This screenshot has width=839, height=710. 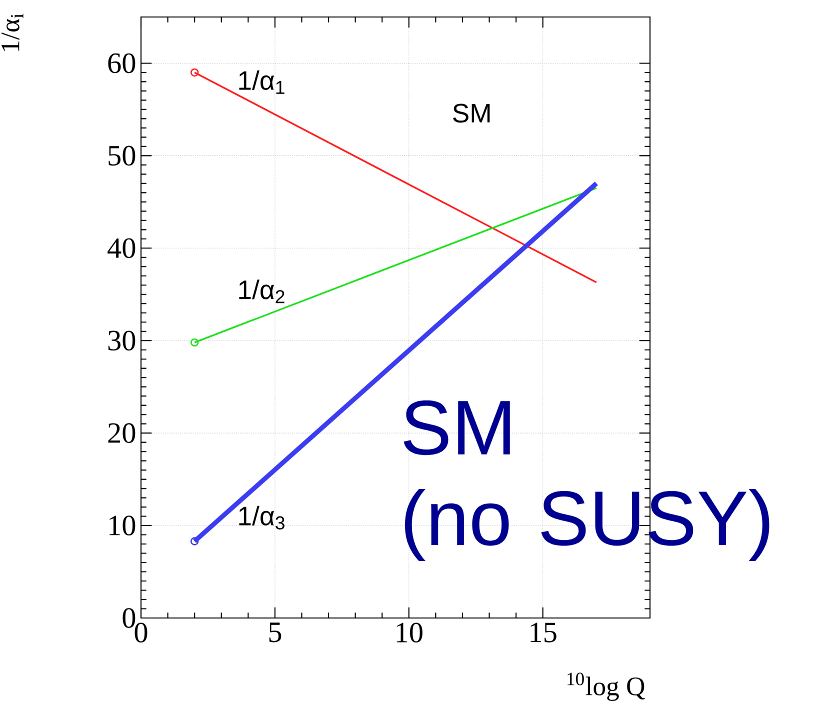 What do you see at coordinates (543, 632) in the screenshot?
I see `x-tick-label: 15` at bounding box center [543, 632].